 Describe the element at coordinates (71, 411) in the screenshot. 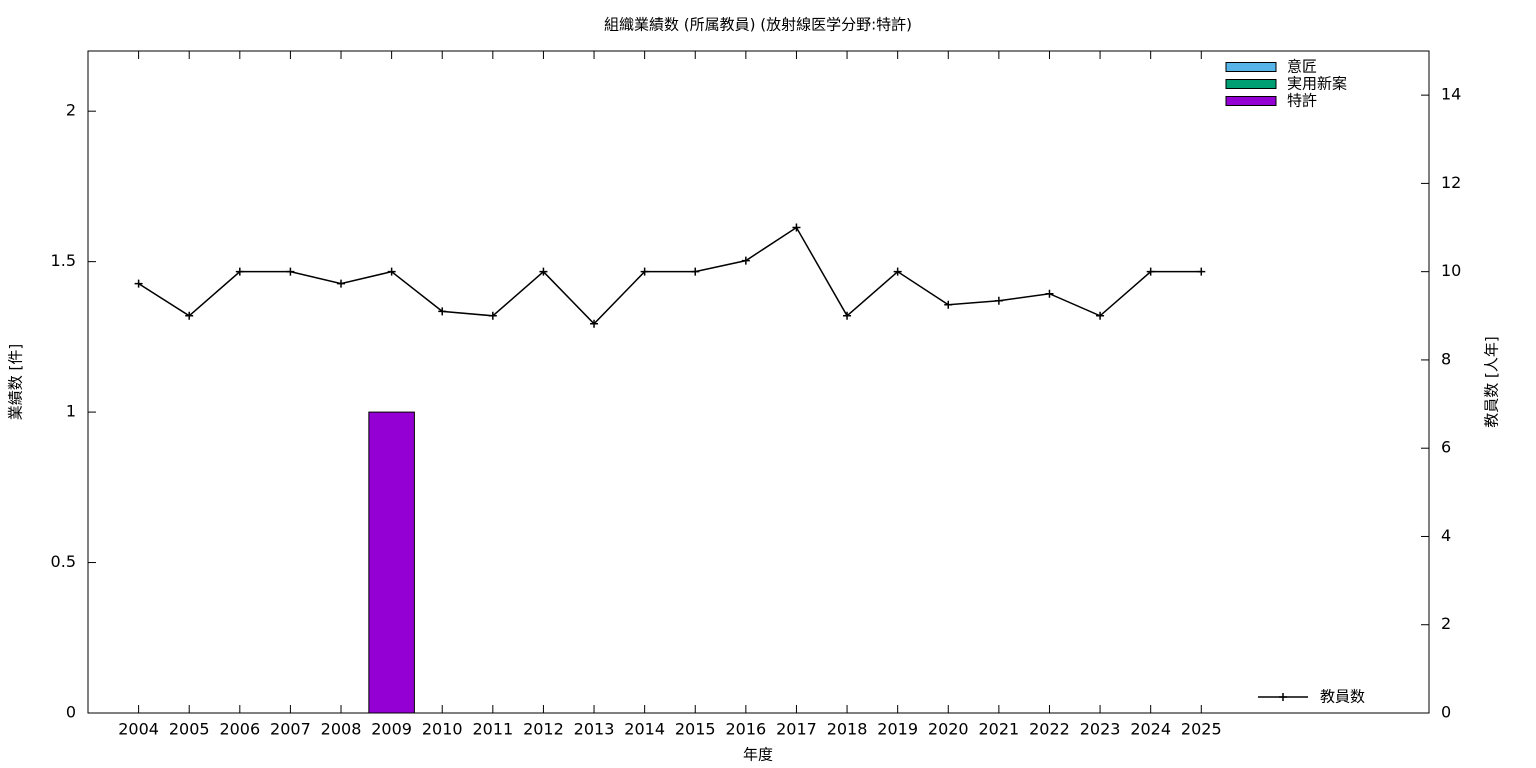

I see `y-tick-label: 1` at that location.